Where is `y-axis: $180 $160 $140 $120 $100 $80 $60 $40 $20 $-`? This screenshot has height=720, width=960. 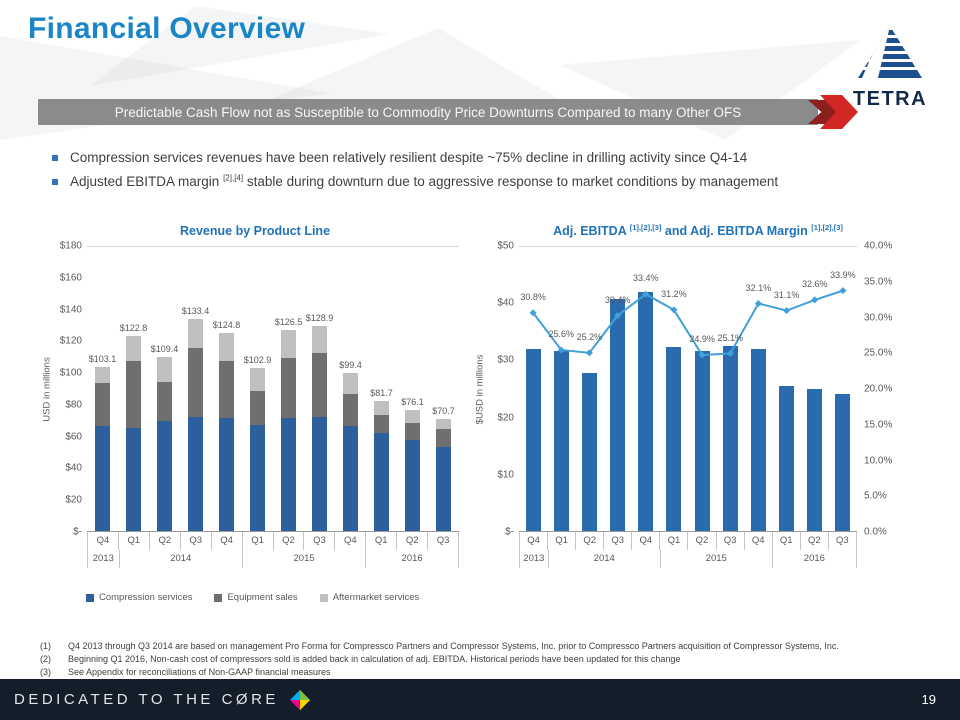
y-axis: $180 $160 $140 $120 $100 $80 $60 $40 $20 $- is located at coordinates (71, 389).